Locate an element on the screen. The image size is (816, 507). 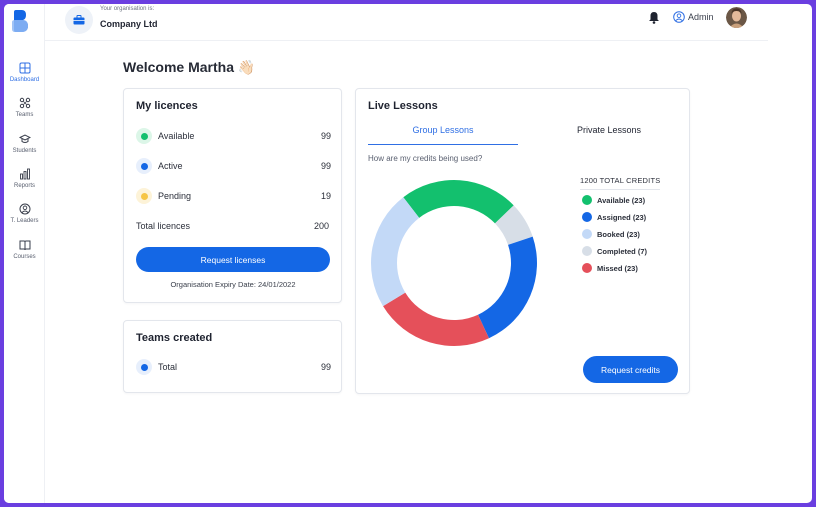
legend-label: Available (23) is located at coordinates (621, 200).